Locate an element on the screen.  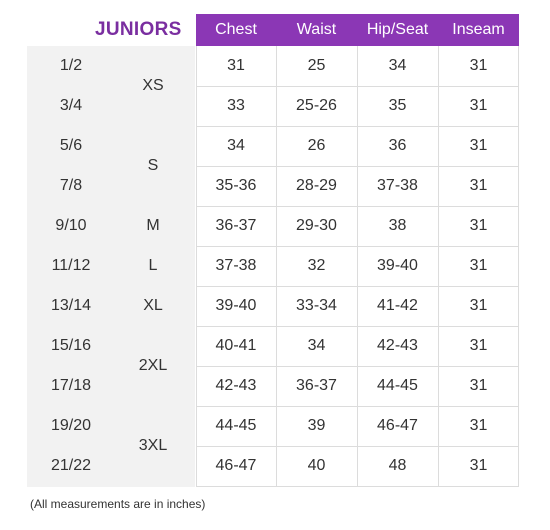
size-number: 21/22 is located at coordinates (71, 465).